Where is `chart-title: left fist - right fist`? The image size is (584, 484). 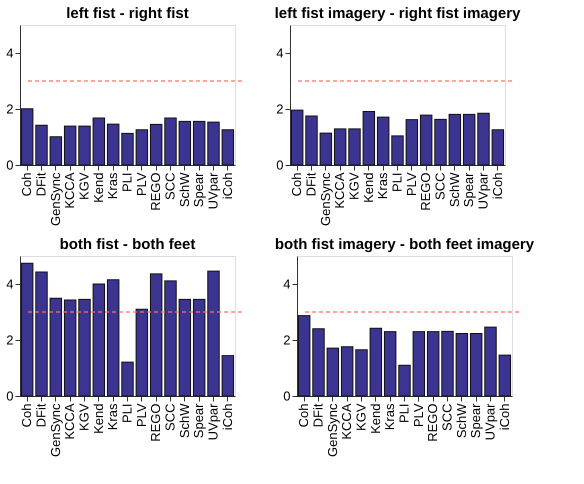
chart-title: left fist - right fist is located at coordinates (127, 13).